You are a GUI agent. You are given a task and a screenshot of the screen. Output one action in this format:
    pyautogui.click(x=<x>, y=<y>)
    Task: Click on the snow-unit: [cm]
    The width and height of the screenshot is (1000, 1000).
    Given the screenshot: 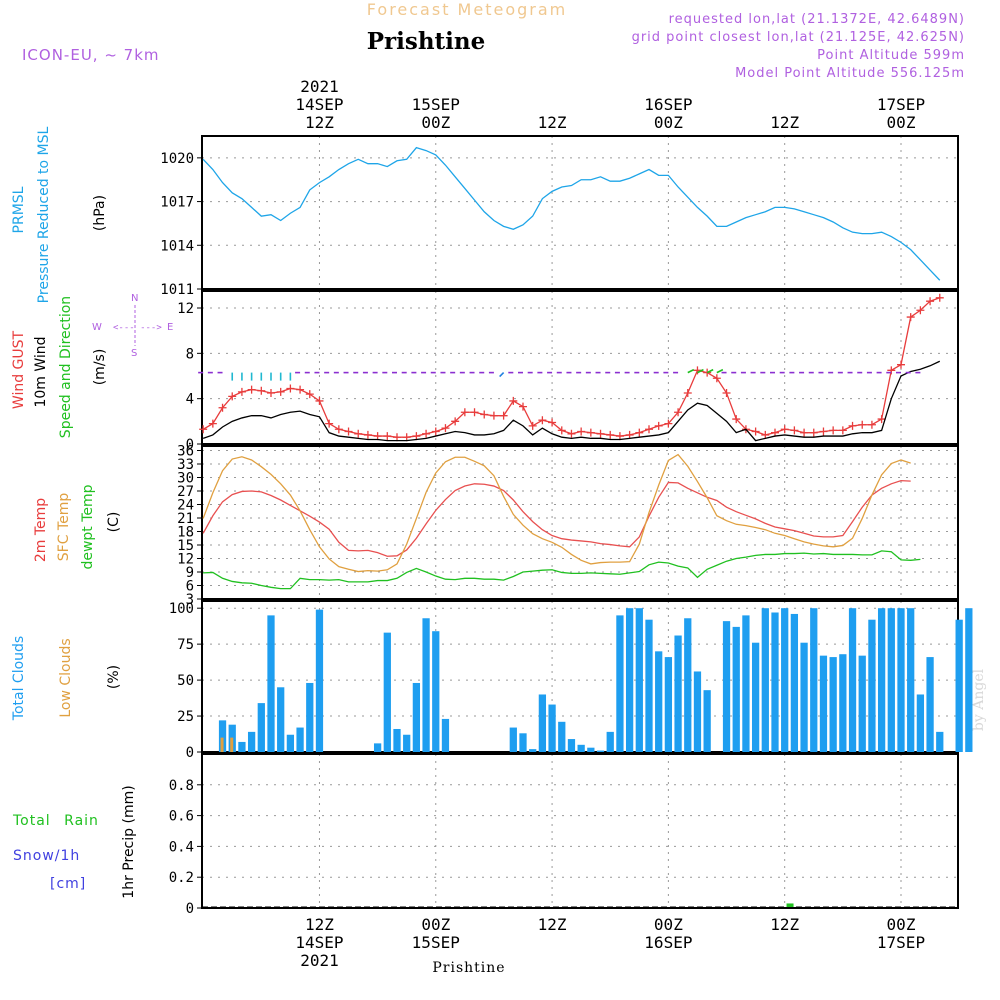 What is the action you would take?
    pyautogui.click(x=68, y=884)
    